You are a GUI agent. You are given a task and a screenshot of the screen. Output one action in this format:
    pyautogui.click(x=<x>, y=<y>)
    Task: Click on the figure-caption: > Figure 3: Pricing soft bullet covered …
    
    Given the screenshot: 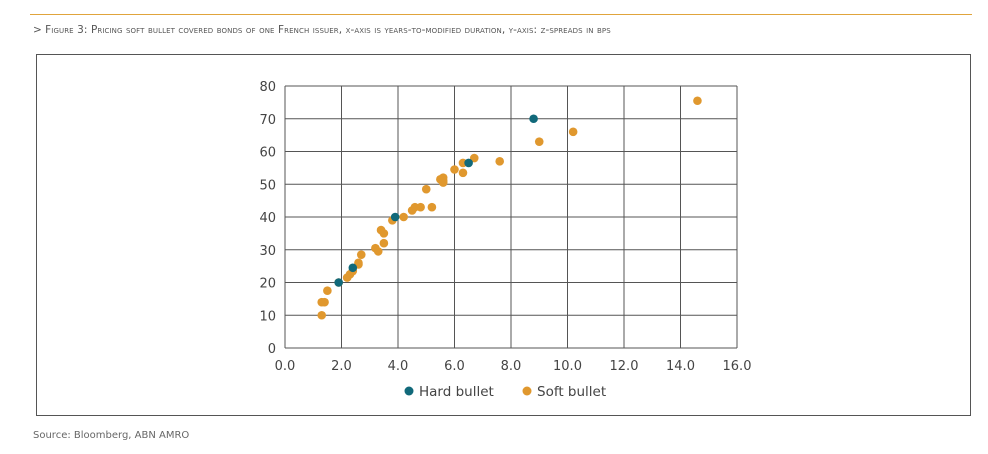 What is the action you would take?
    pyautogui.click(x=505, y=30)
    